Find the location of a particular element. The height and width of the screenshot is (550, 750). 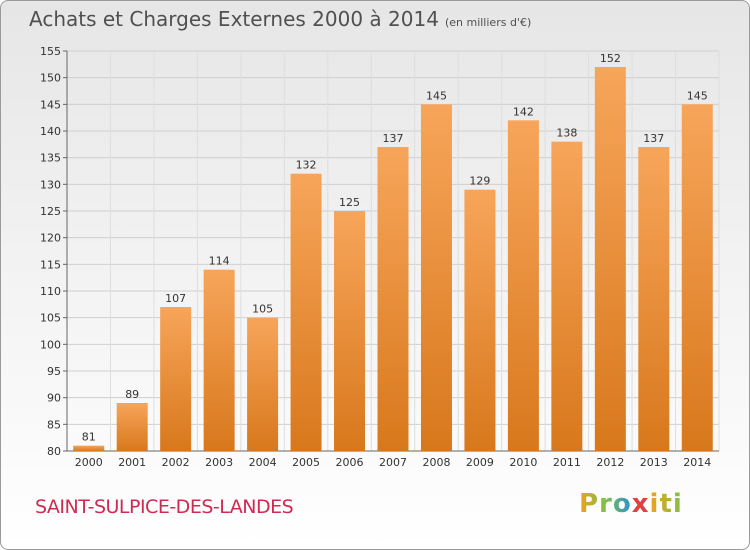

chart-title-text: Achats et Charges Externes 2000 à 2014 is located at coordinates (234, 19).